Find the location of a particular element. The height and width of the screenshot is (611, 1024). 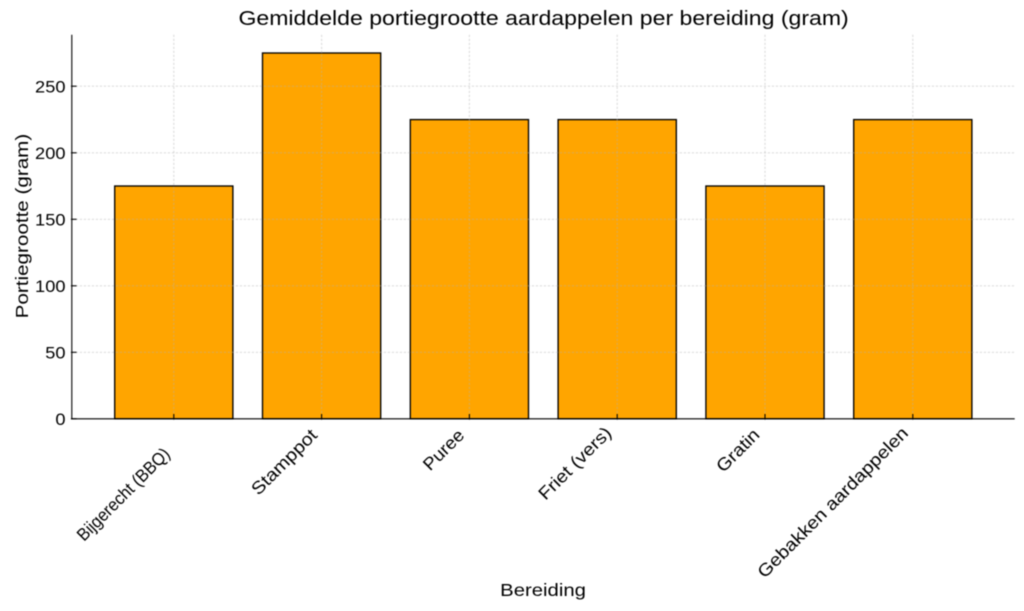

svg-text: Bereiding is located at coordinates (543, 590).